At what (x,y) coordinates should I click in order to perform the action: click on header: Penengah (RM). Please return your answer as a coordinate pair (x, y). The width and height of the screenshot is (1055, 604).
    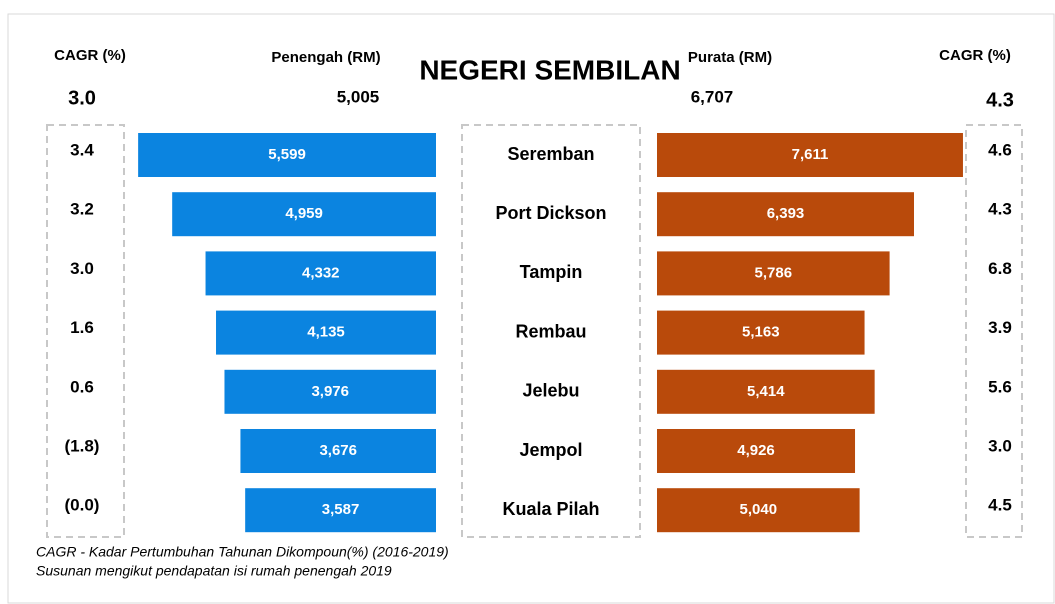
    Looking at the image, I should click on (325, 57).